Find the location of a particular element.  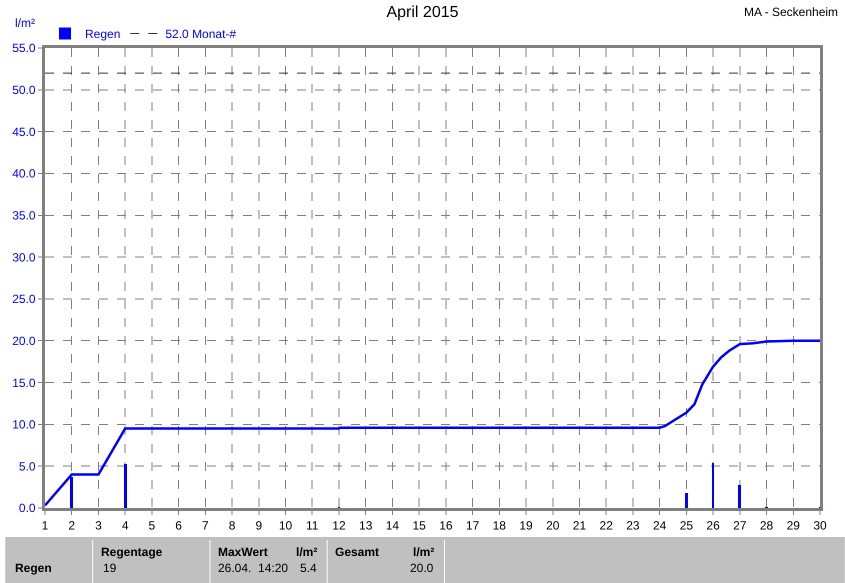

y-tick-label: 15.0 is located at coordinates (24, 383).